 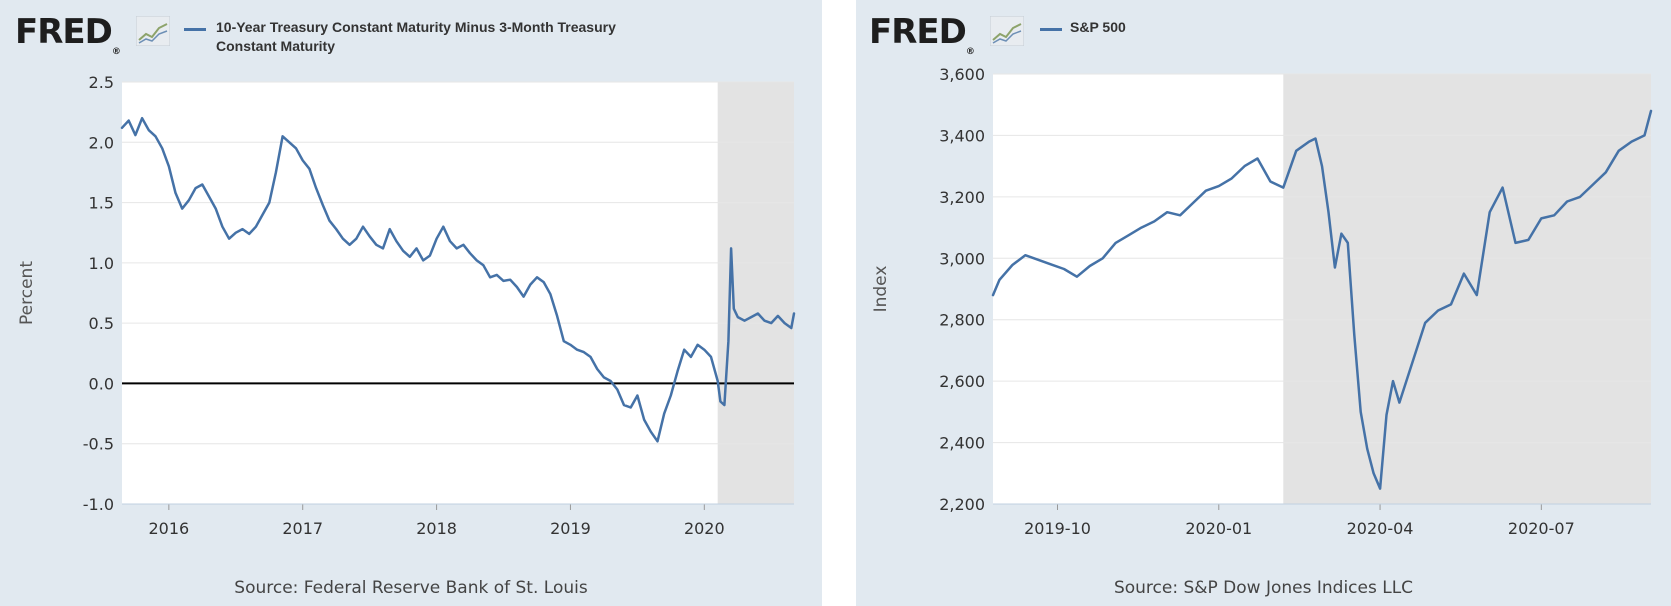 What do you see at coordinates (881, 289) in the screenshot?
I see `y-axis-label: Index` at bounding box center [881, 289].